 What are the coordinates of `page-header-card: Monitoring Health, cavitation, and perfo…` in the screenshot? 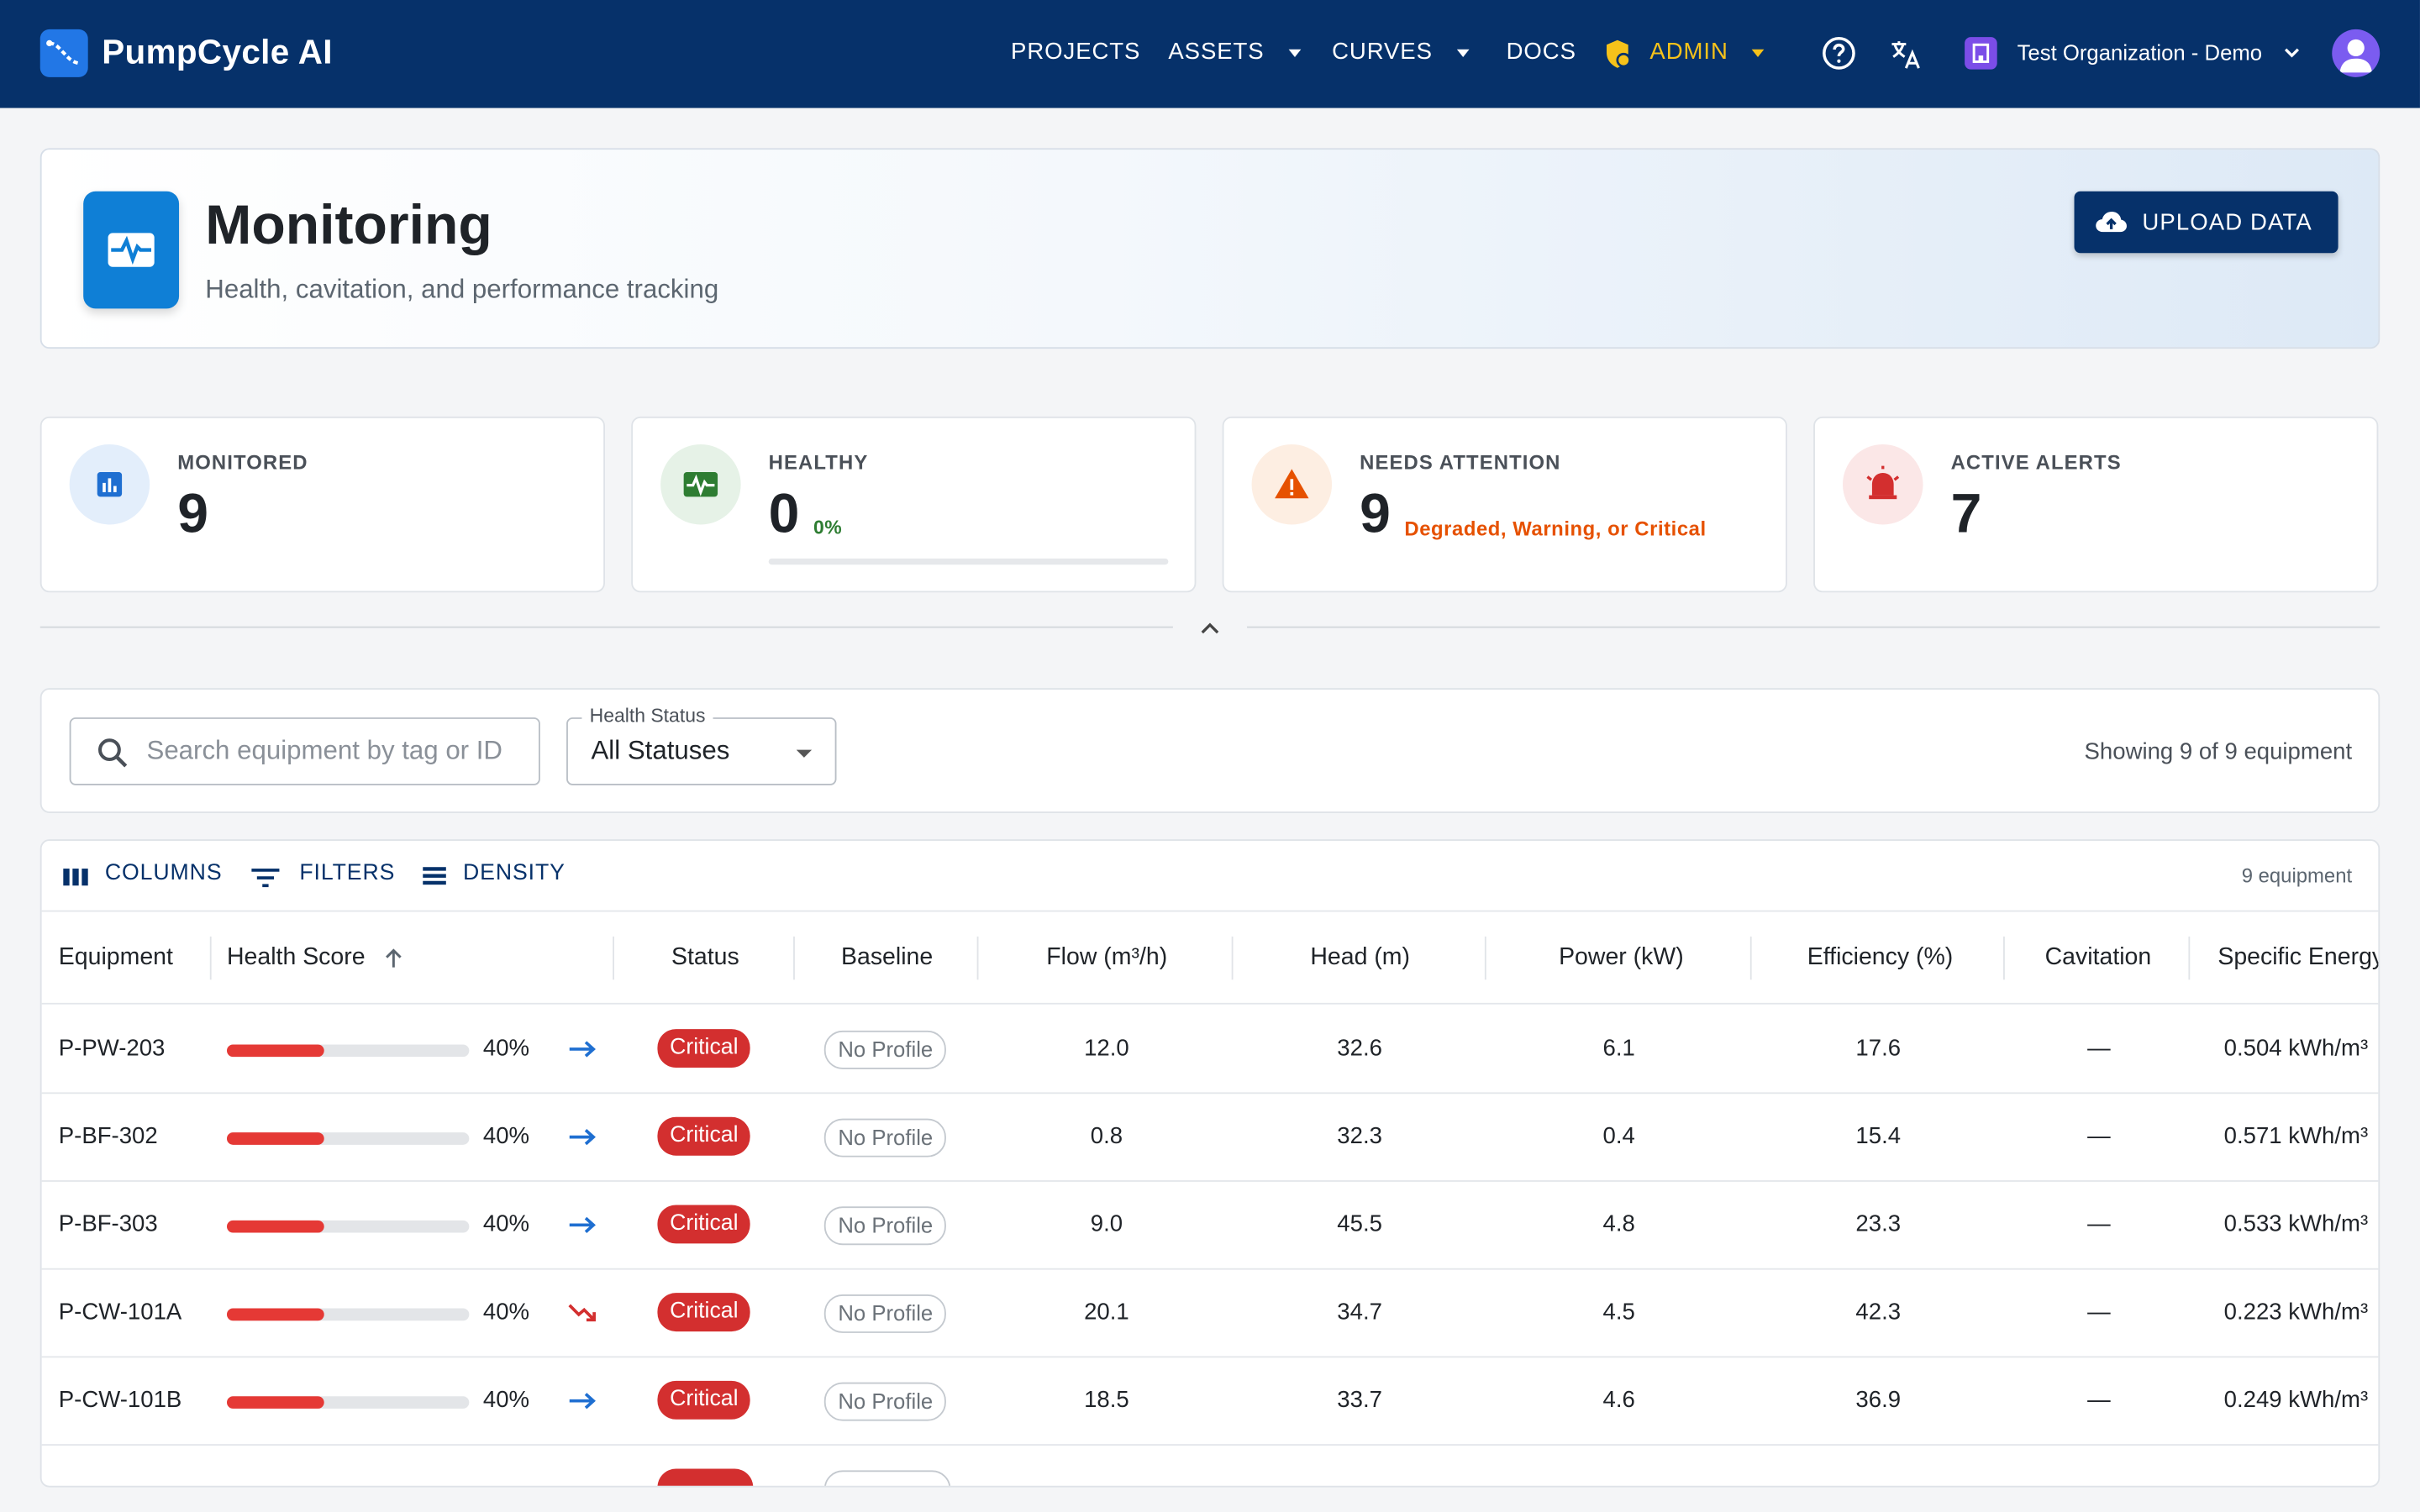 It's located at (1210, 248).